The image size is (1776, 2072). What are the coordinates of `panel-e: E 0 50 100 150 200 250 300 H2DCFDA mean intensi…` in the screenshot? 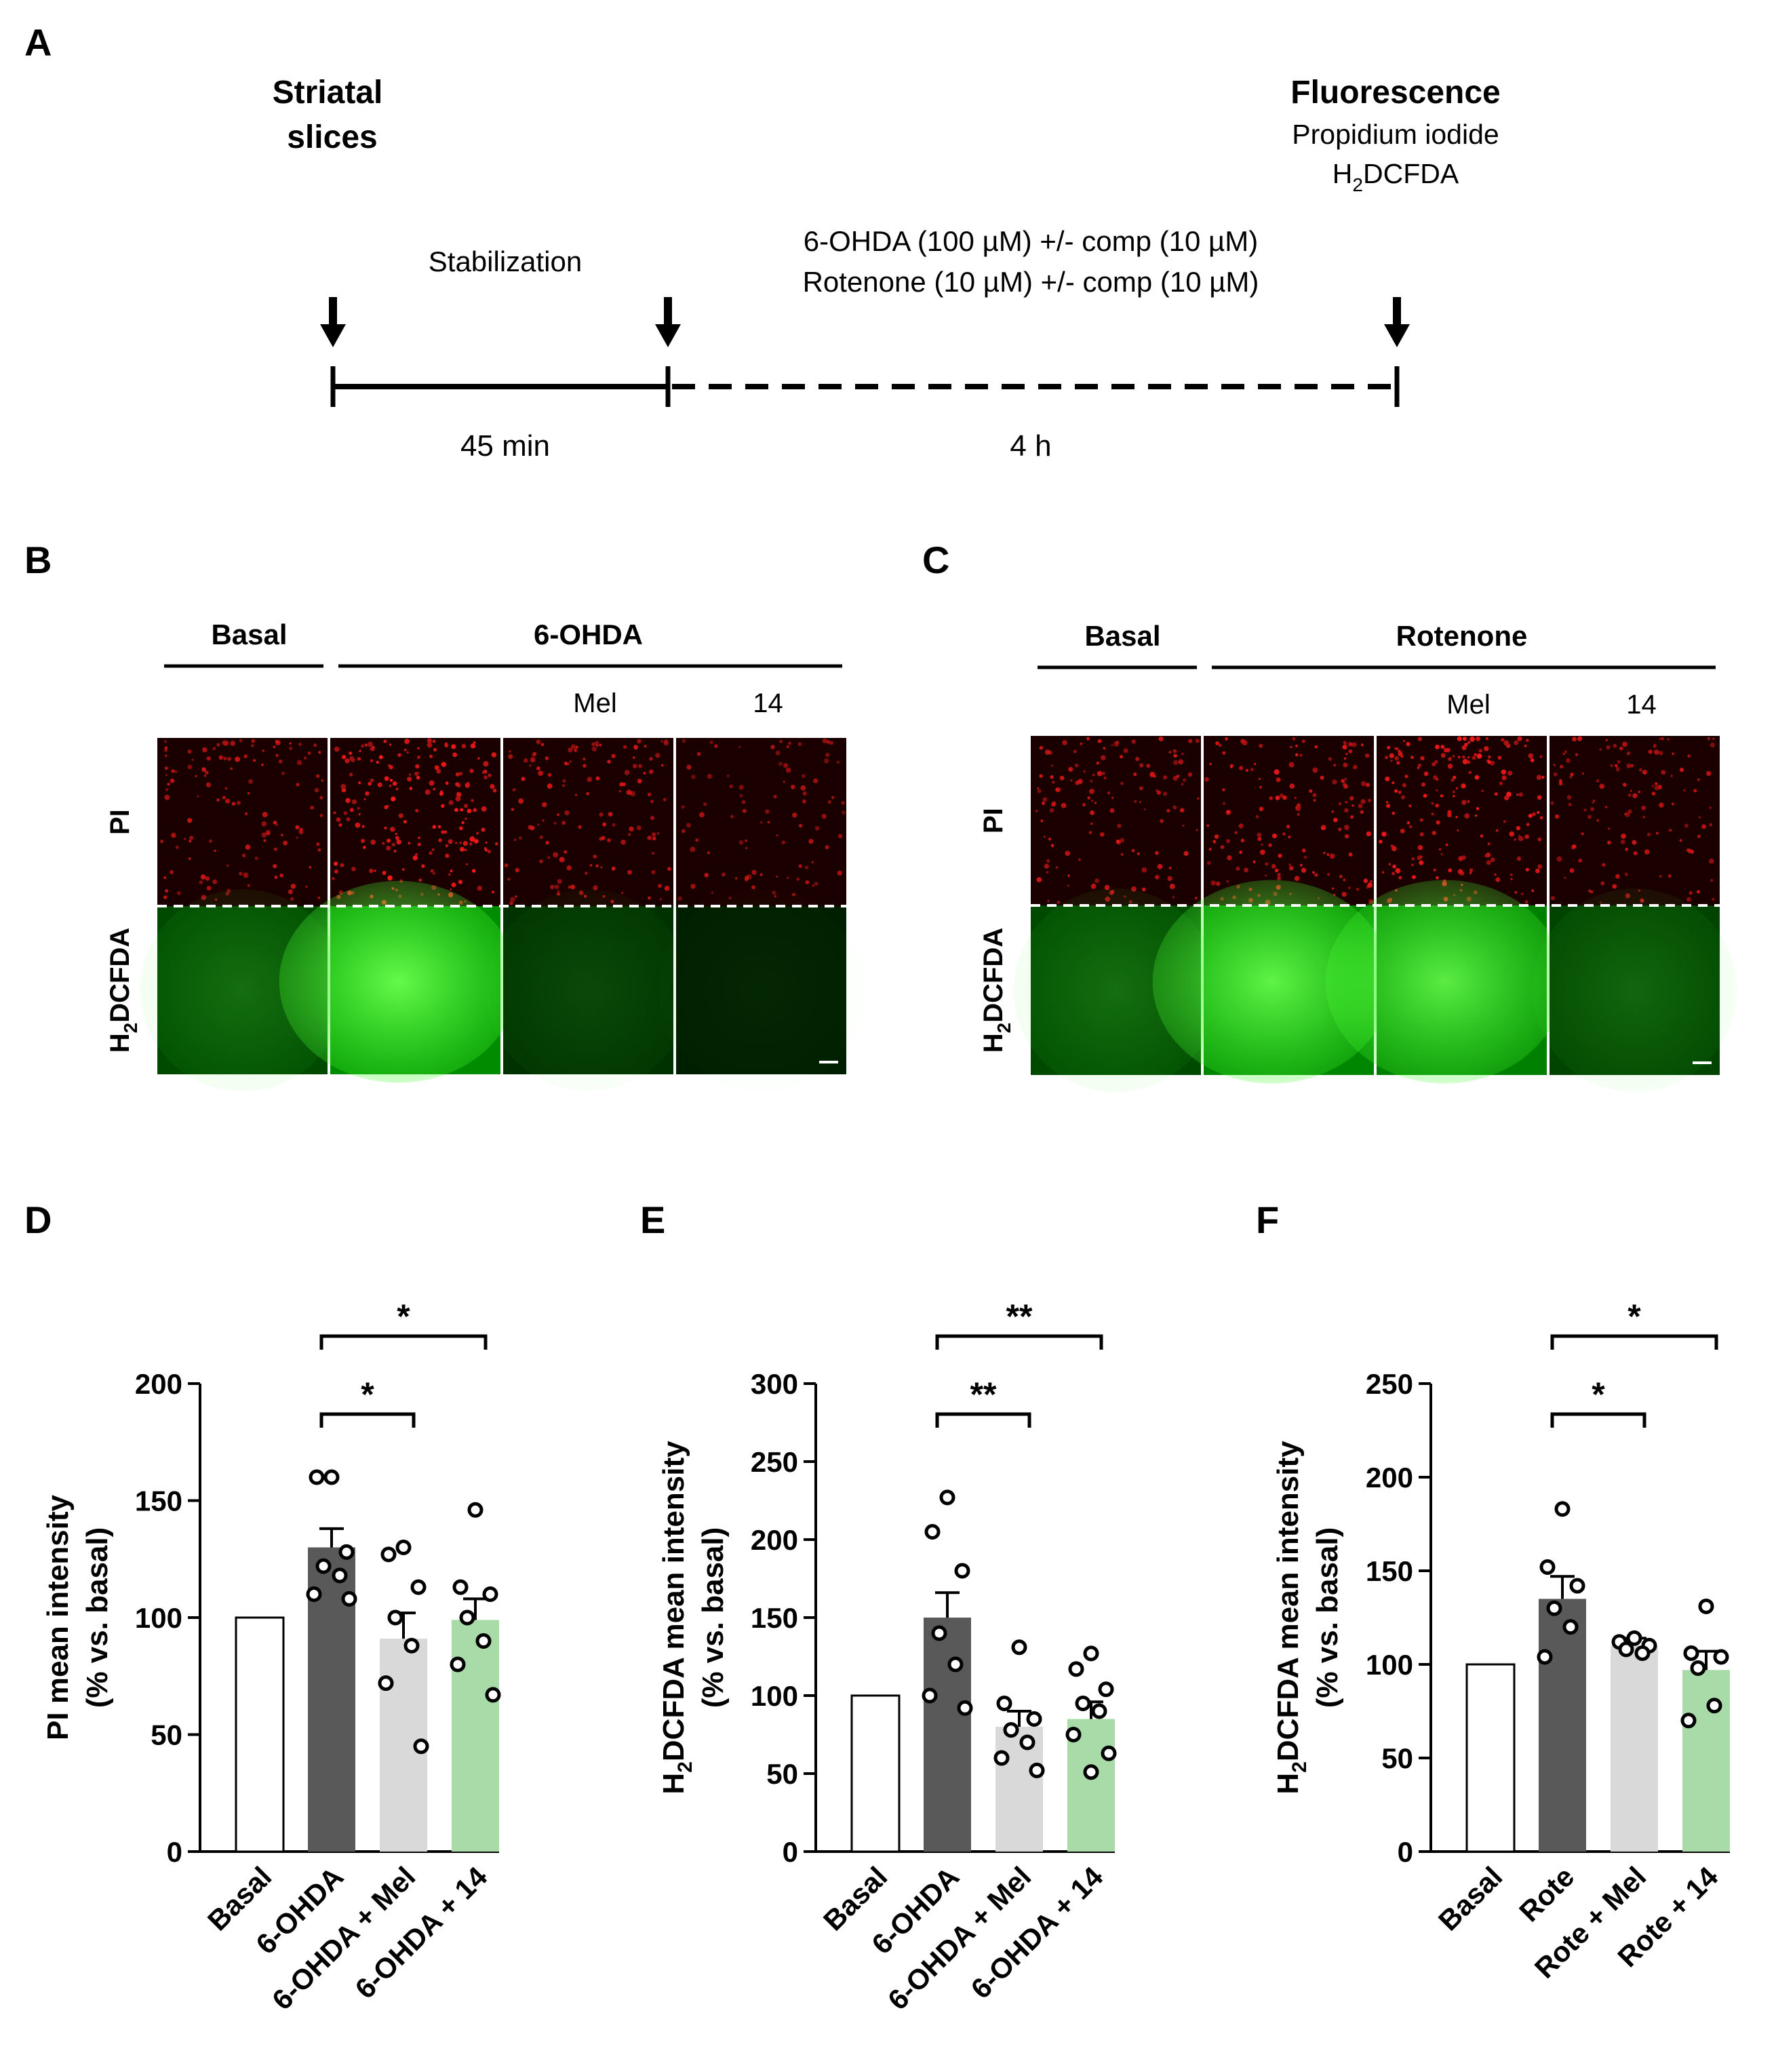 It's located at (878, 1607).